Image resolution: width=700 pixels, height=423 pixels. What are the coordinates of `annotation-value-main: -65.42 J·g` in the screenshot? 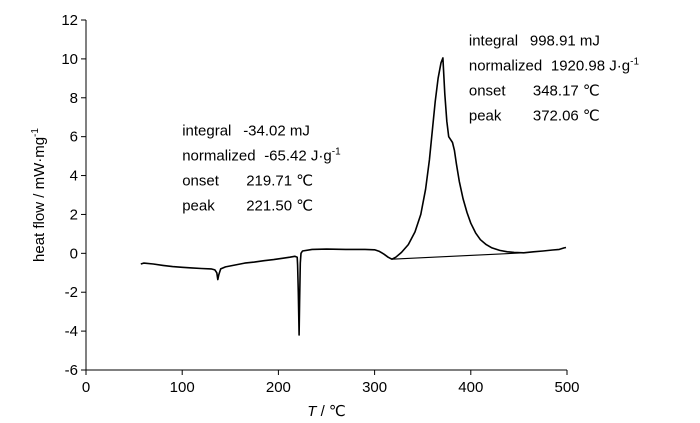 It's located at (298, 156).